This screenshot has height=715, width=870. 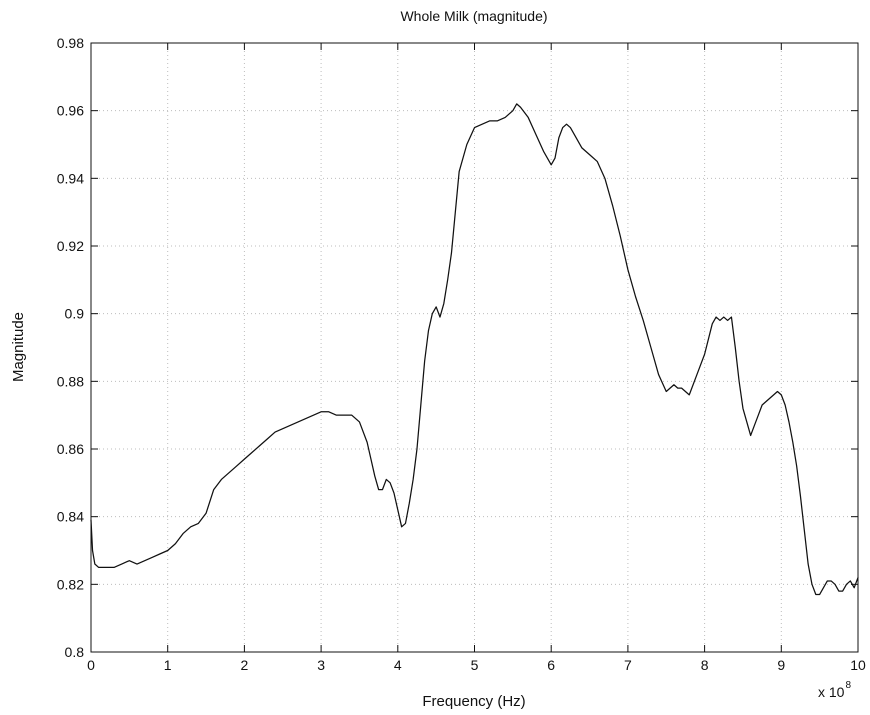 What do you see at coordinates (781, 665) in the screenshot?
I see `x-tick-label: 9` at bounding box center [781, 665].